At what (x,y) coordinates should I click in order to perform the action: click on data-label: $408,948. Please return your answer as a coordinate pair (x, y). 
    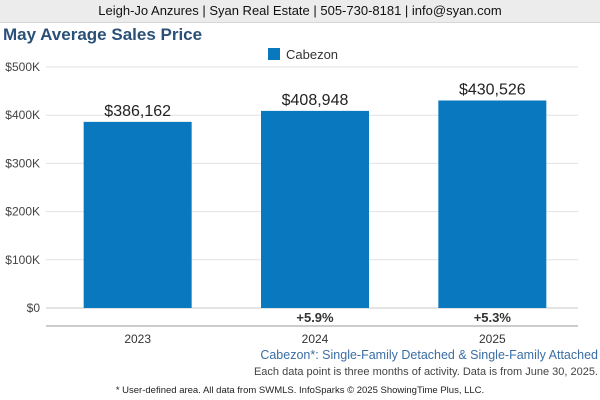
    Looking at the image, I should click on (315, 100).